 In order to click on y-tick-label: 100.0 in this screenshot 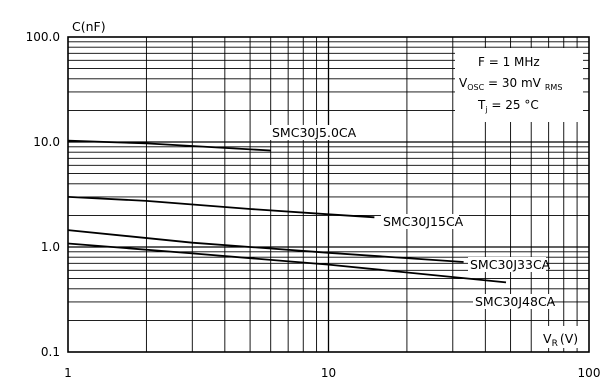, I will do `click(43, 37)`.